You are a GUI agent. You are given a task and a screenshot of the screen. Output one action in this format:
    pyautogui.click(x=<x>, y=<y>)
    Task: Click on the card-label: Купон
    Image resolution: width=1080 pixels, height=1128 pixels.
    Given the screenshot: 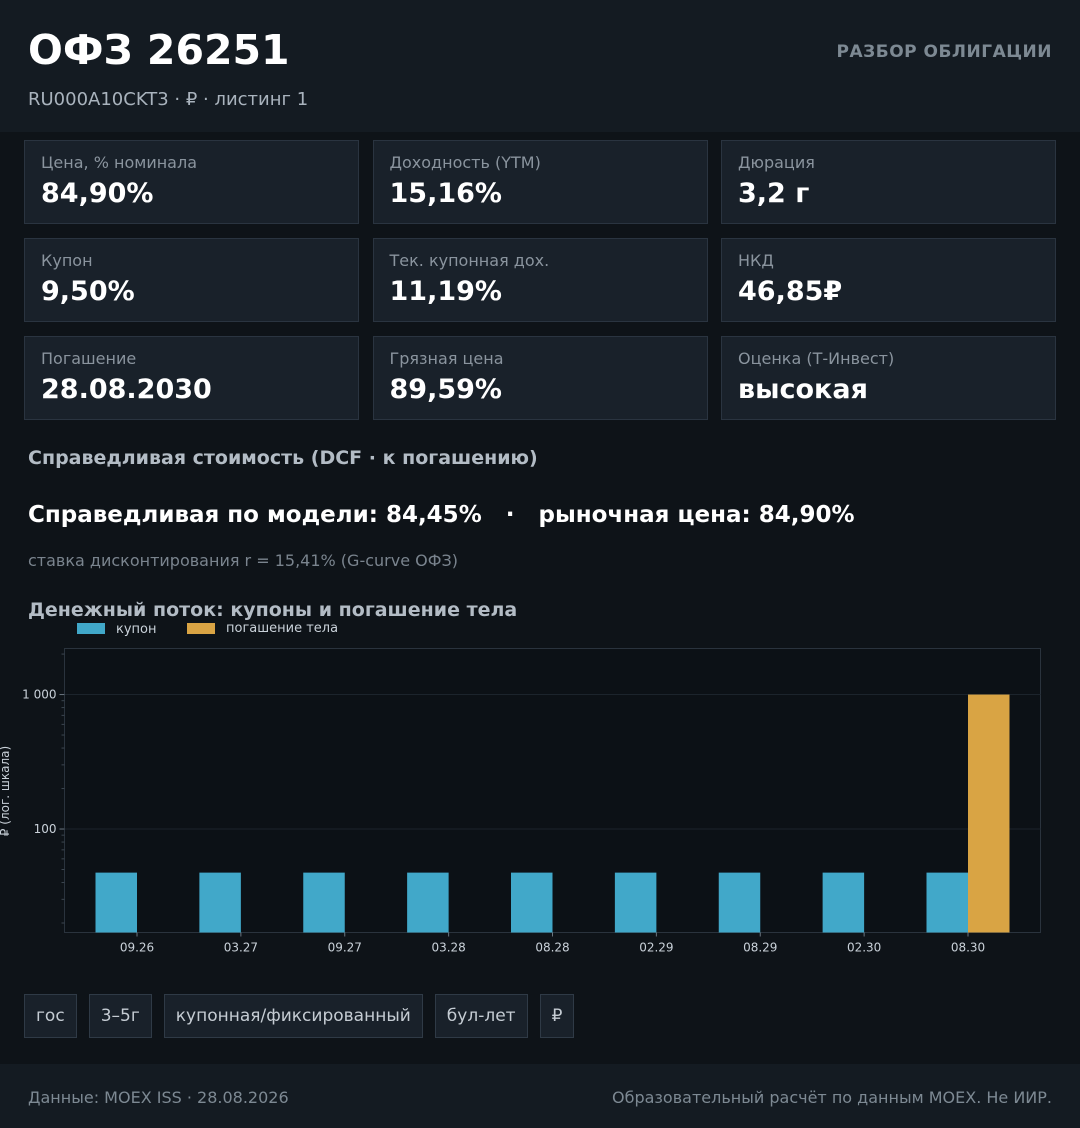 What is the action you would take?
    pyautogui.click(x=67, y=260)
    